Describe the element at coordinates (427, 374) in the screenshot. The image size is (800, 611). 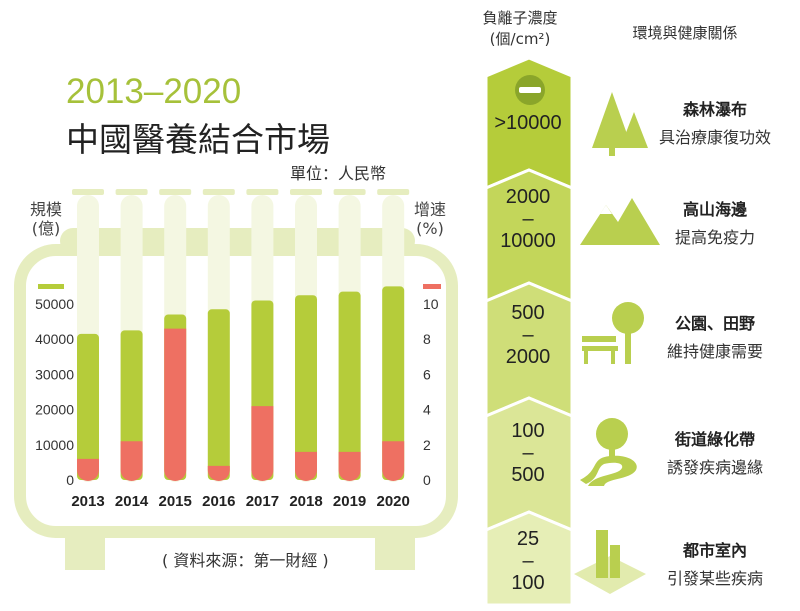
I see `right-tick-label: 6` at that location.